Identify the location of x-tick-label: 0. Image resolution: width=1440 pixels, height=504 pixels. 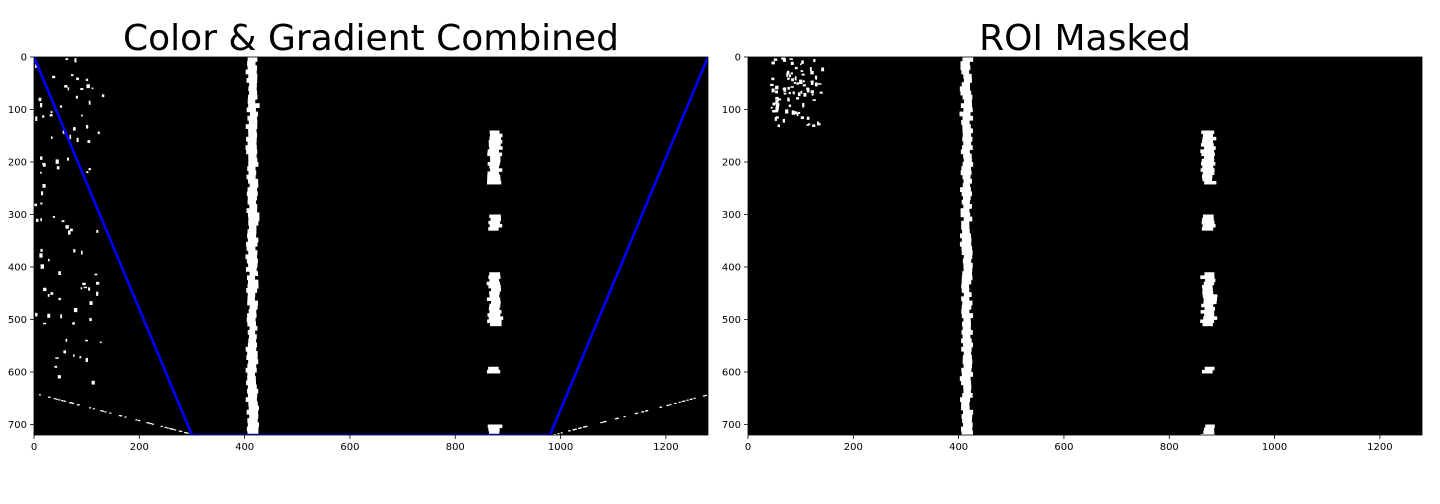
(748, 447).